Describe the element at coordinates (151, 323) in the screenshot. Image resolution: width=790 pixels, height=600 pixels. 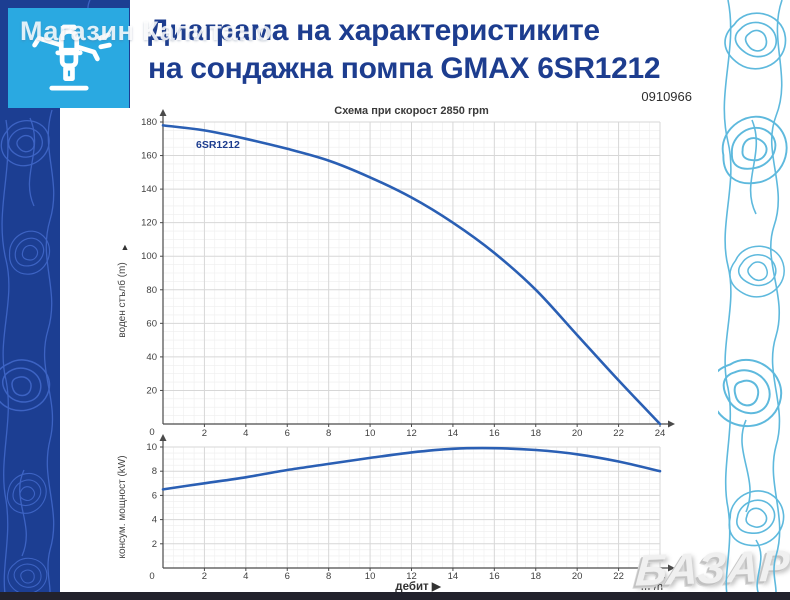
I see `svg-text: 60` at that location.